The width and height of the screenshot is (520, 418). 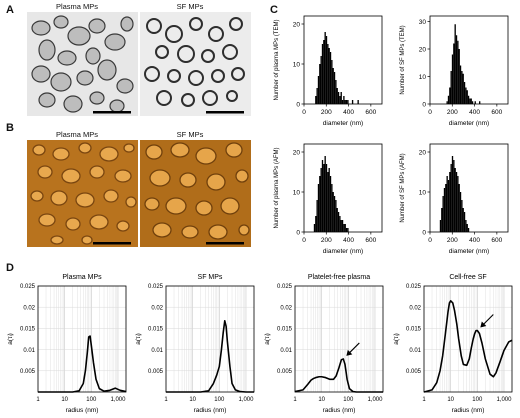 What do you see at coordinates (157, 308) in the screenshot?
I see `y-tick-label: 0.02` at bounding box center [157, 308].